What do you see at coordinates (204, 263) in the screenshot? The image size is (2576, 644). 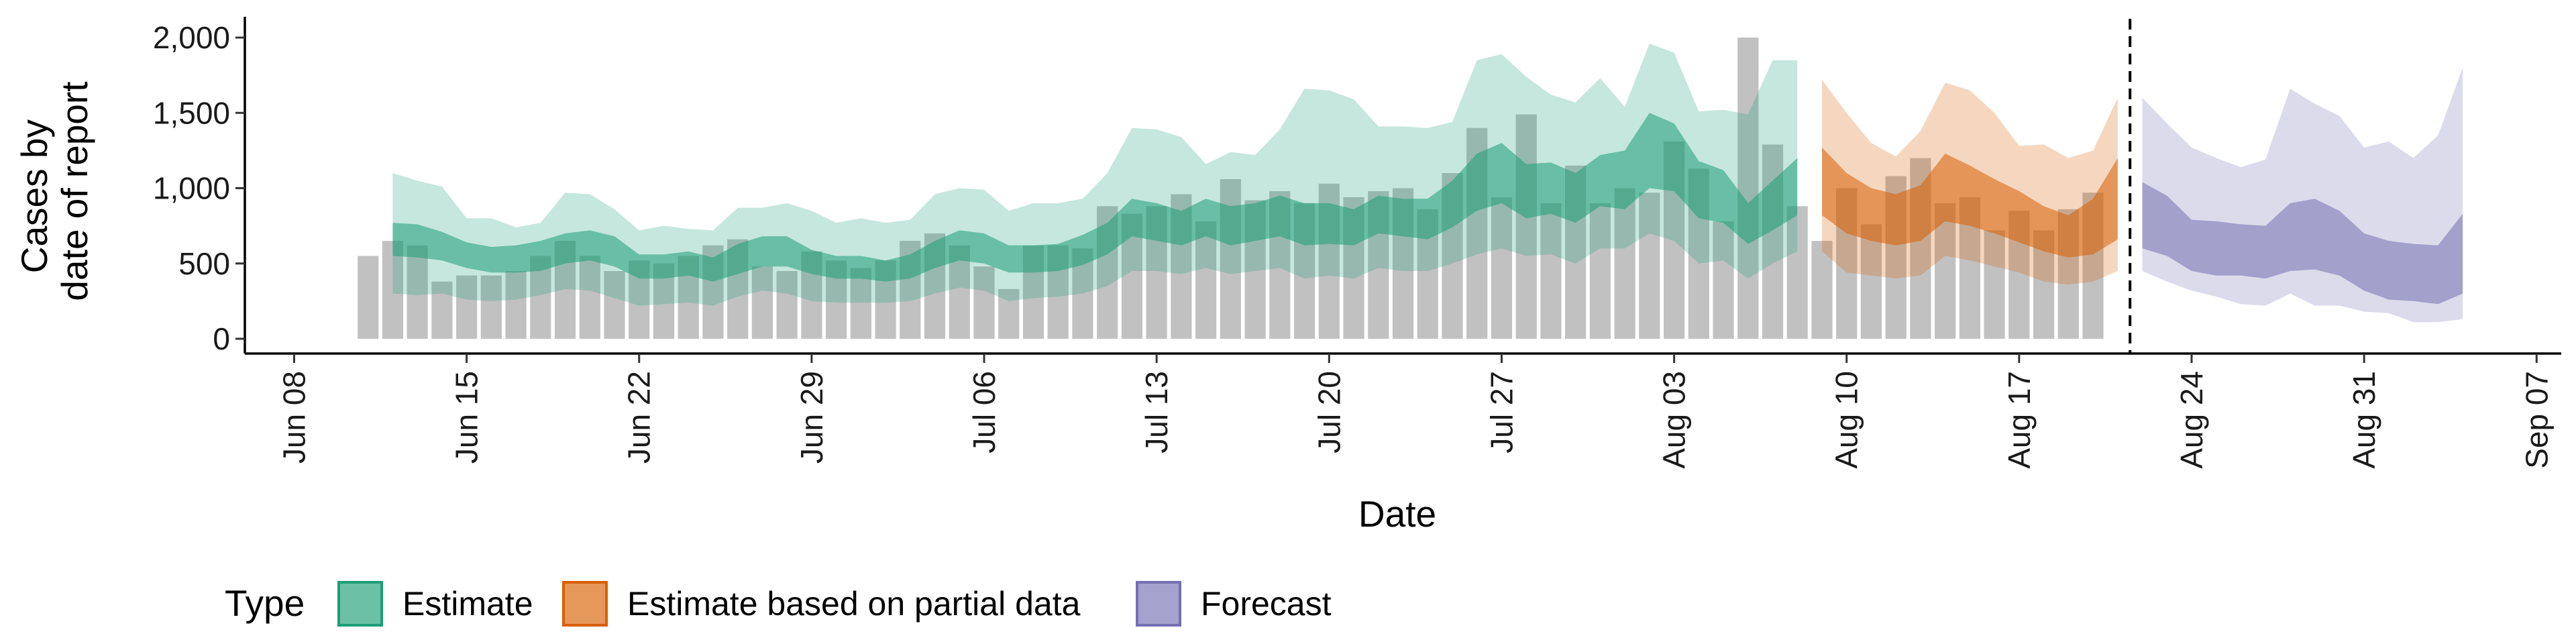 I see `y-tick-label: 500` at bounding box center [204, 263].